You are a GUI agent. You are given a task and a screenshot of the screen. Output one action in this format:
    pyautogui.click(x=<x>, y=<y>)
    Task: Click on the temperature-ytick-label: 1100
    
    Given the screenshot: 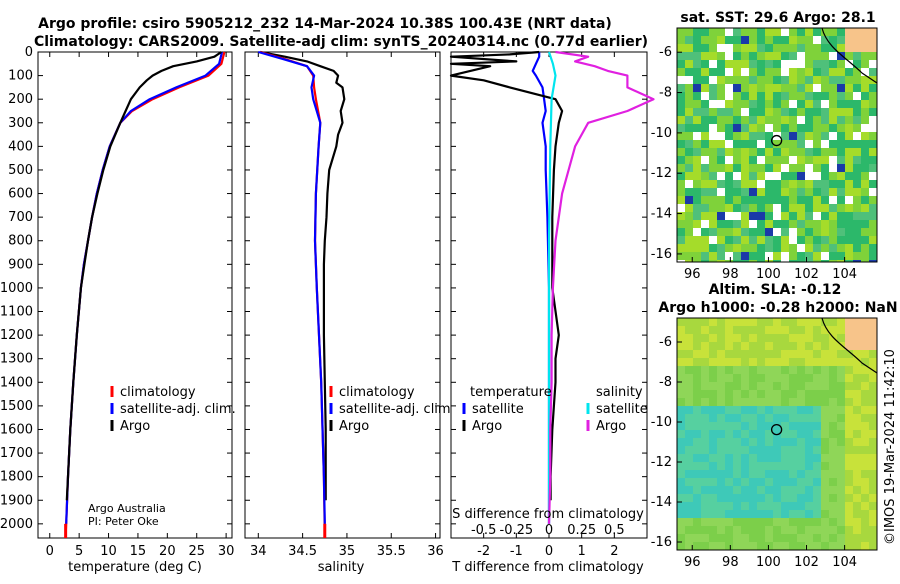 What is the action you would take?
    pyautogui.click(x=16, y=312)
    